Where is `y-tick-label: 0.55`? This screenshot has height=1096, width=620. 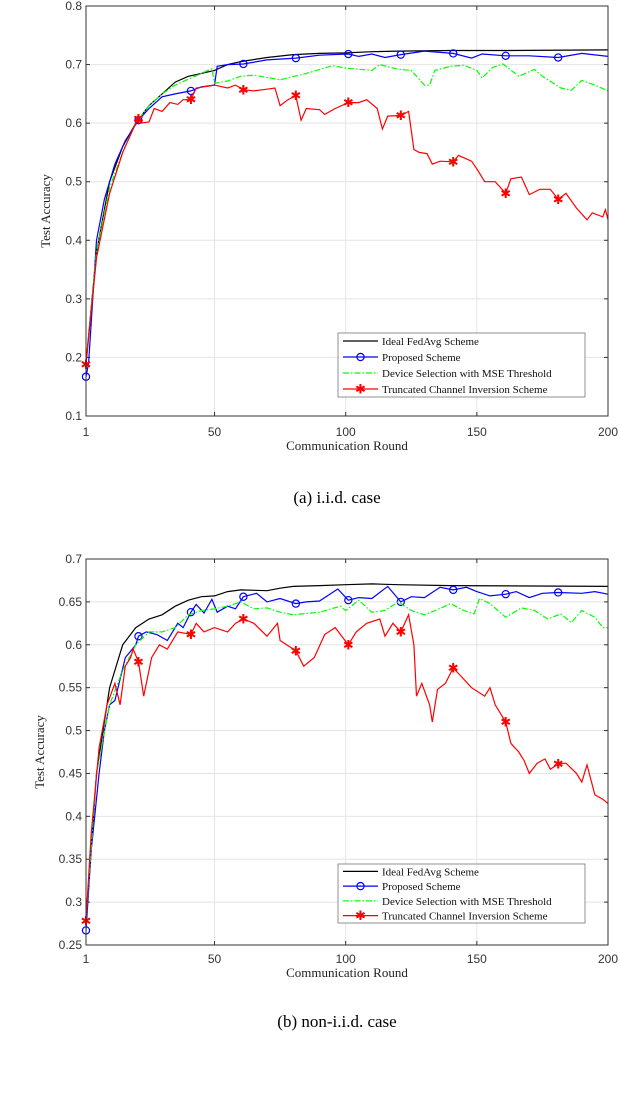 y-tick-label: 0.55 is located at coordinates (71, 688).